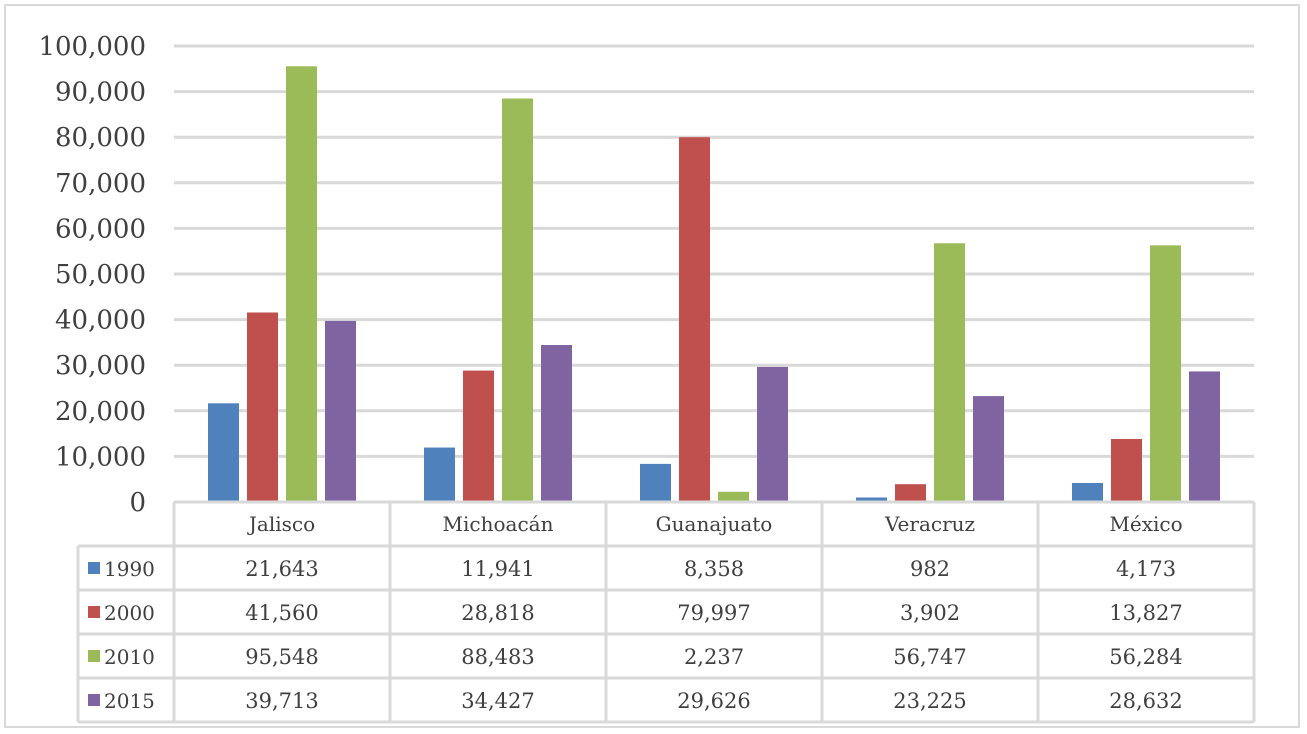  I want to click on data-table-cell: 28,632, so click(1145, 701).